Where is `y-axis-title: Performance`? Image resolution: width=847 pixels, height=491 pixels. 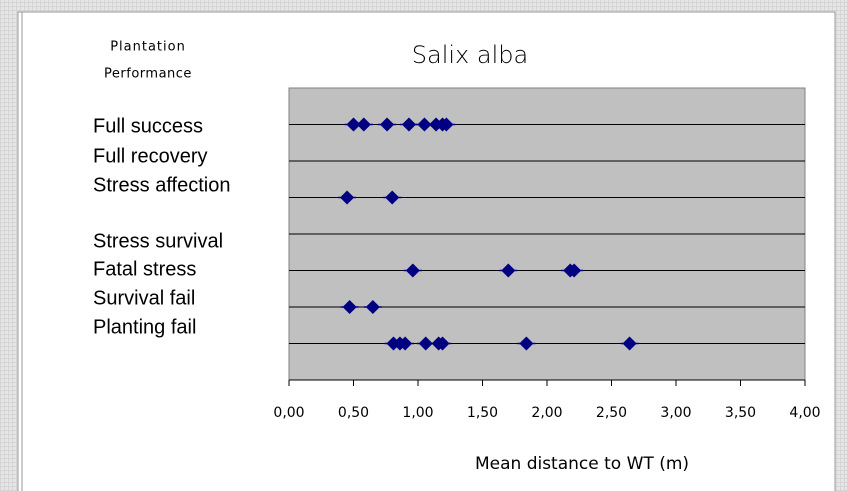 y-axis-title: Performance is located at coordinates (148, 74).